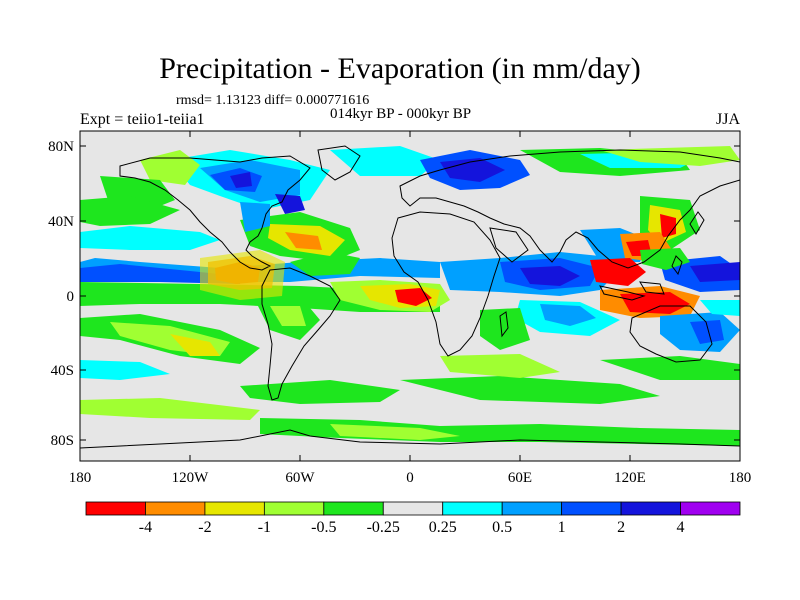 The height and width of the screenshot is (600, 800). Describe the element at coordinates (569, 209) in the screenshot. I see `eurasia-outline` at that location.